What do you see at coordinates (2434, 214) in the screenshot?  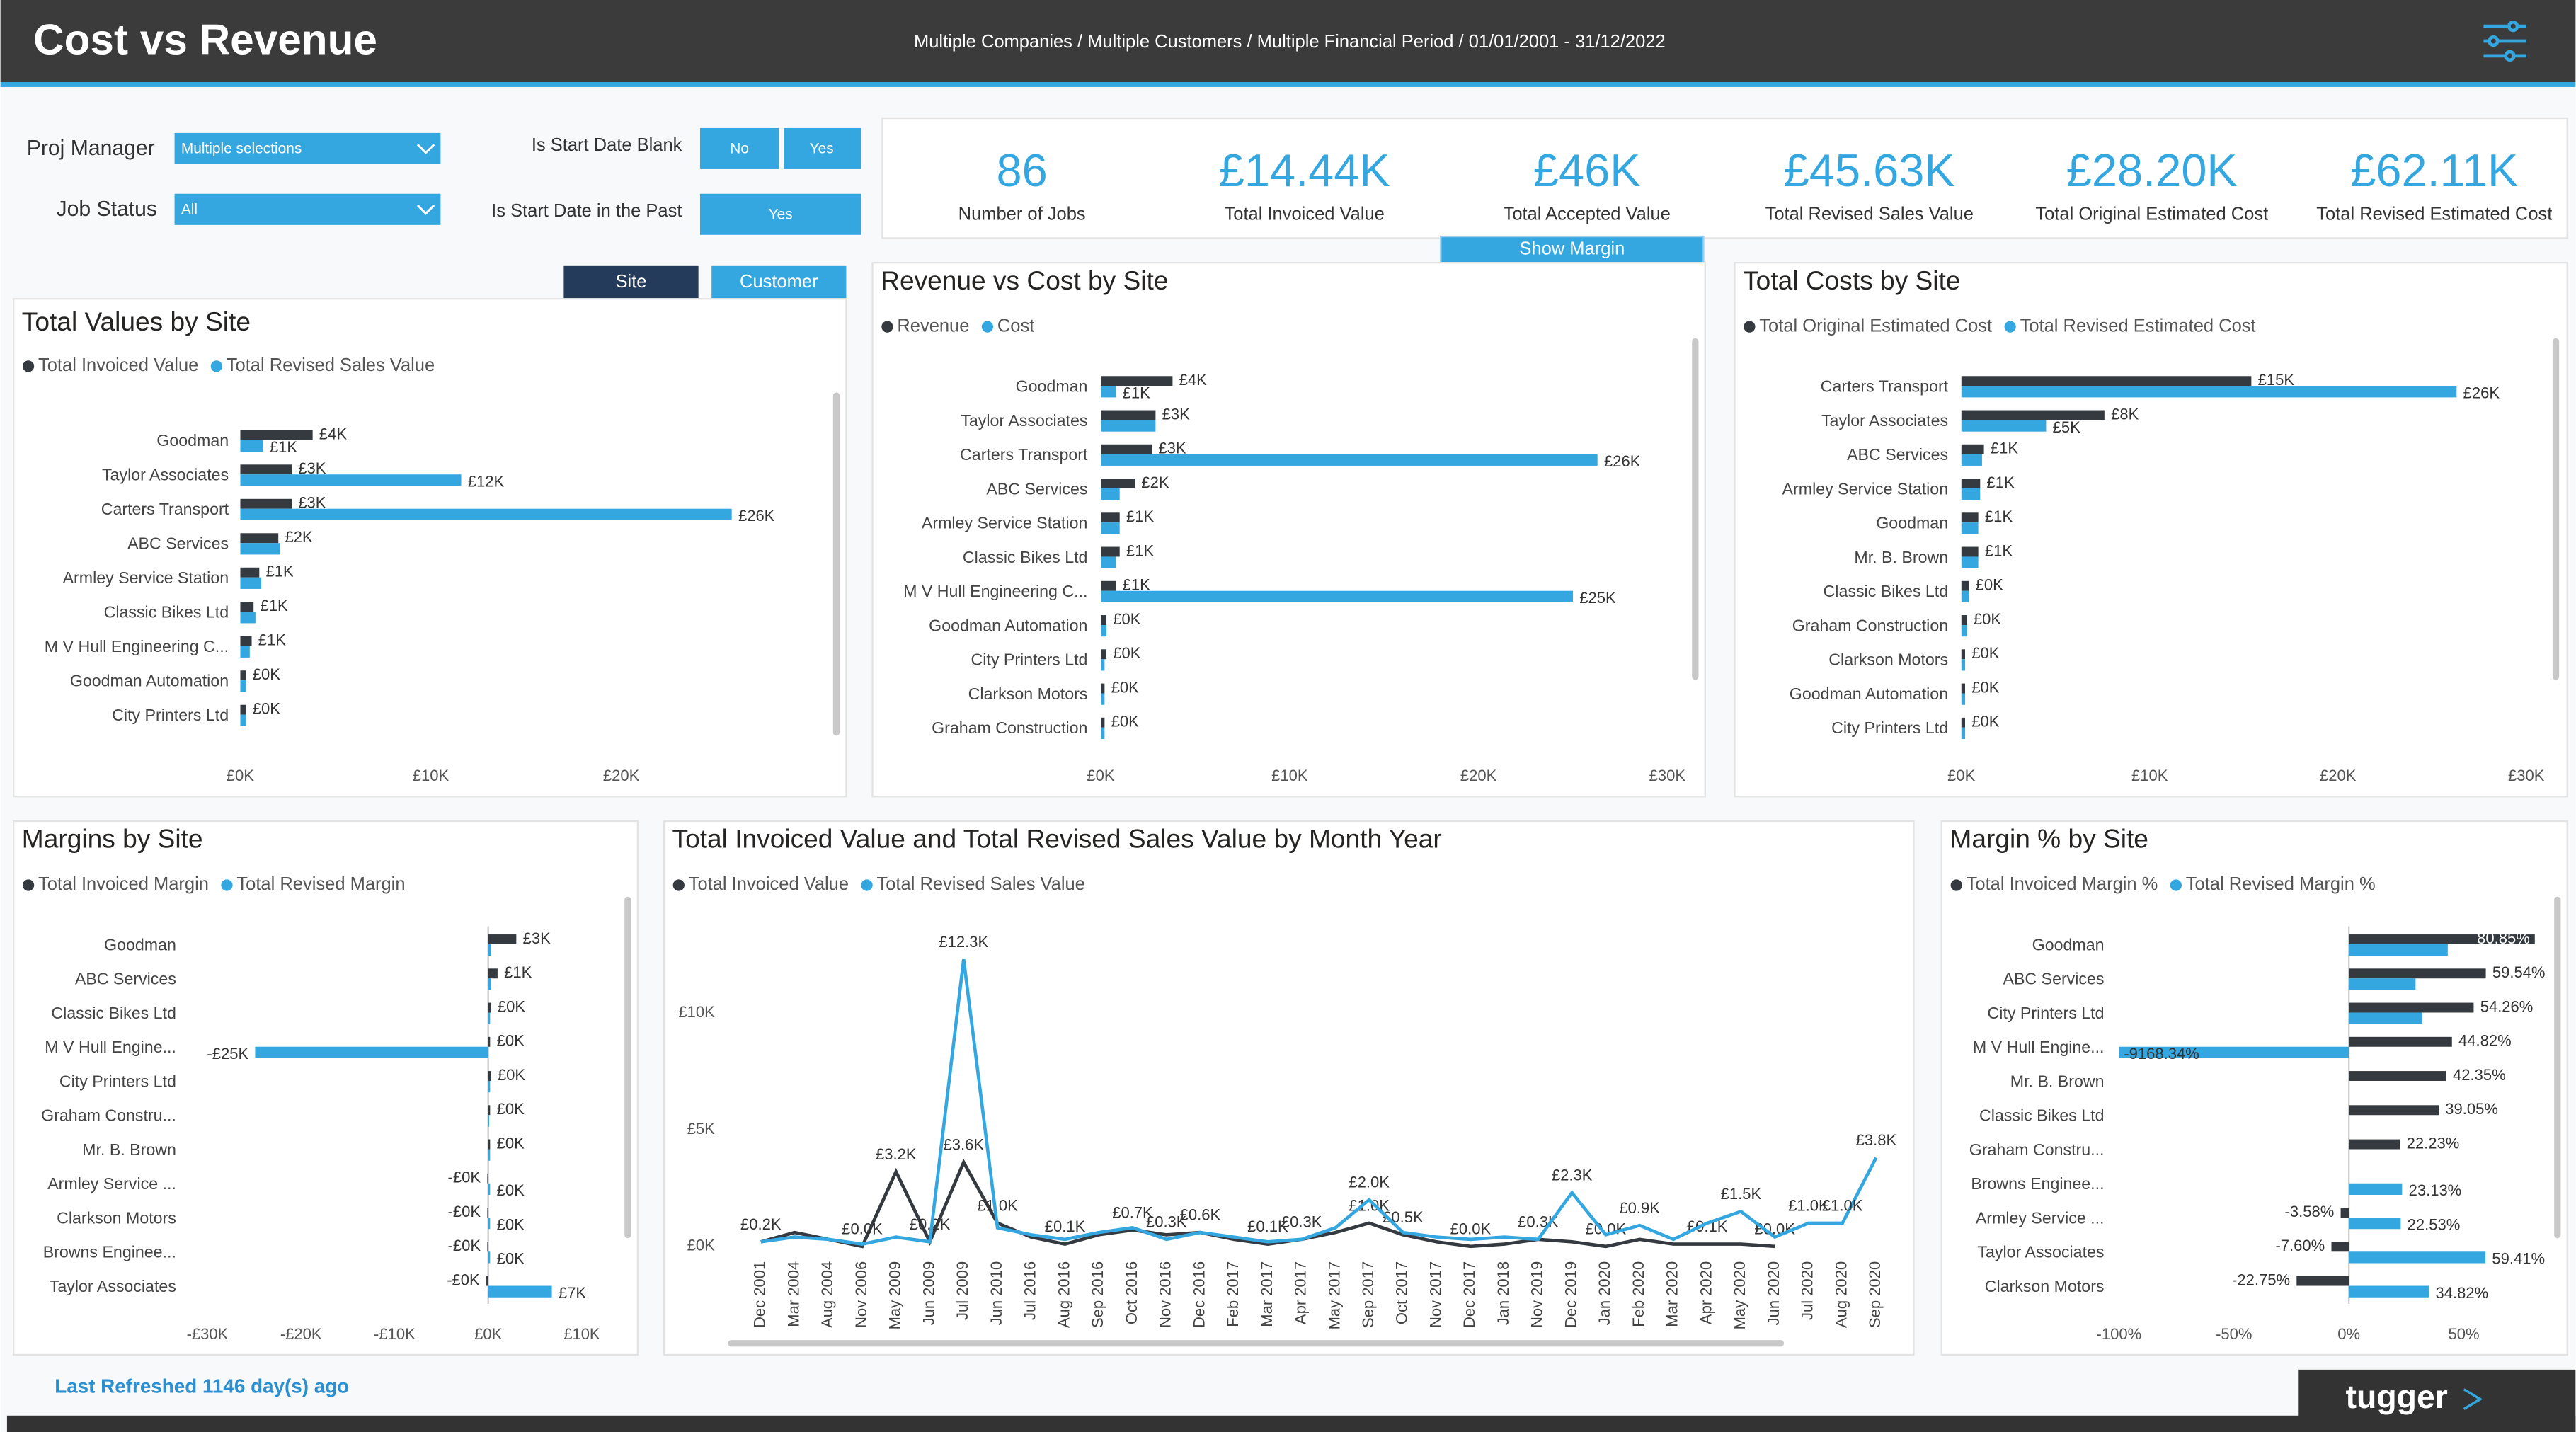 I see `kpi-label: Total Revised Estimated Cost` at bounding box center [2434, 214].